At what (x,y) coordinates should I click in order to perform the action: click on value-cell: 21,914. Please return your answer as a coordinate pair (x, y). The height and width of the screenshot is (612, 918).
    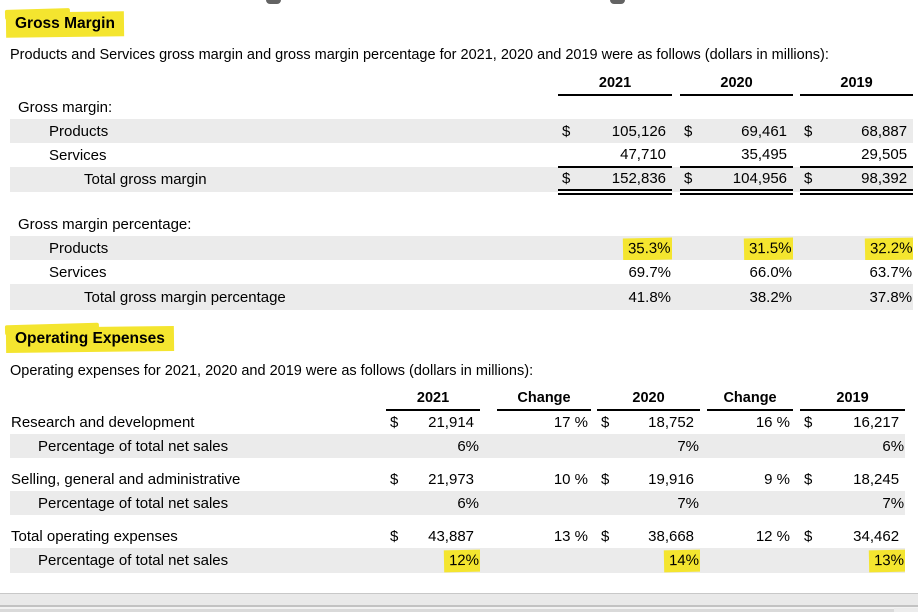
    Looking at the image, I should click on (451, 422).